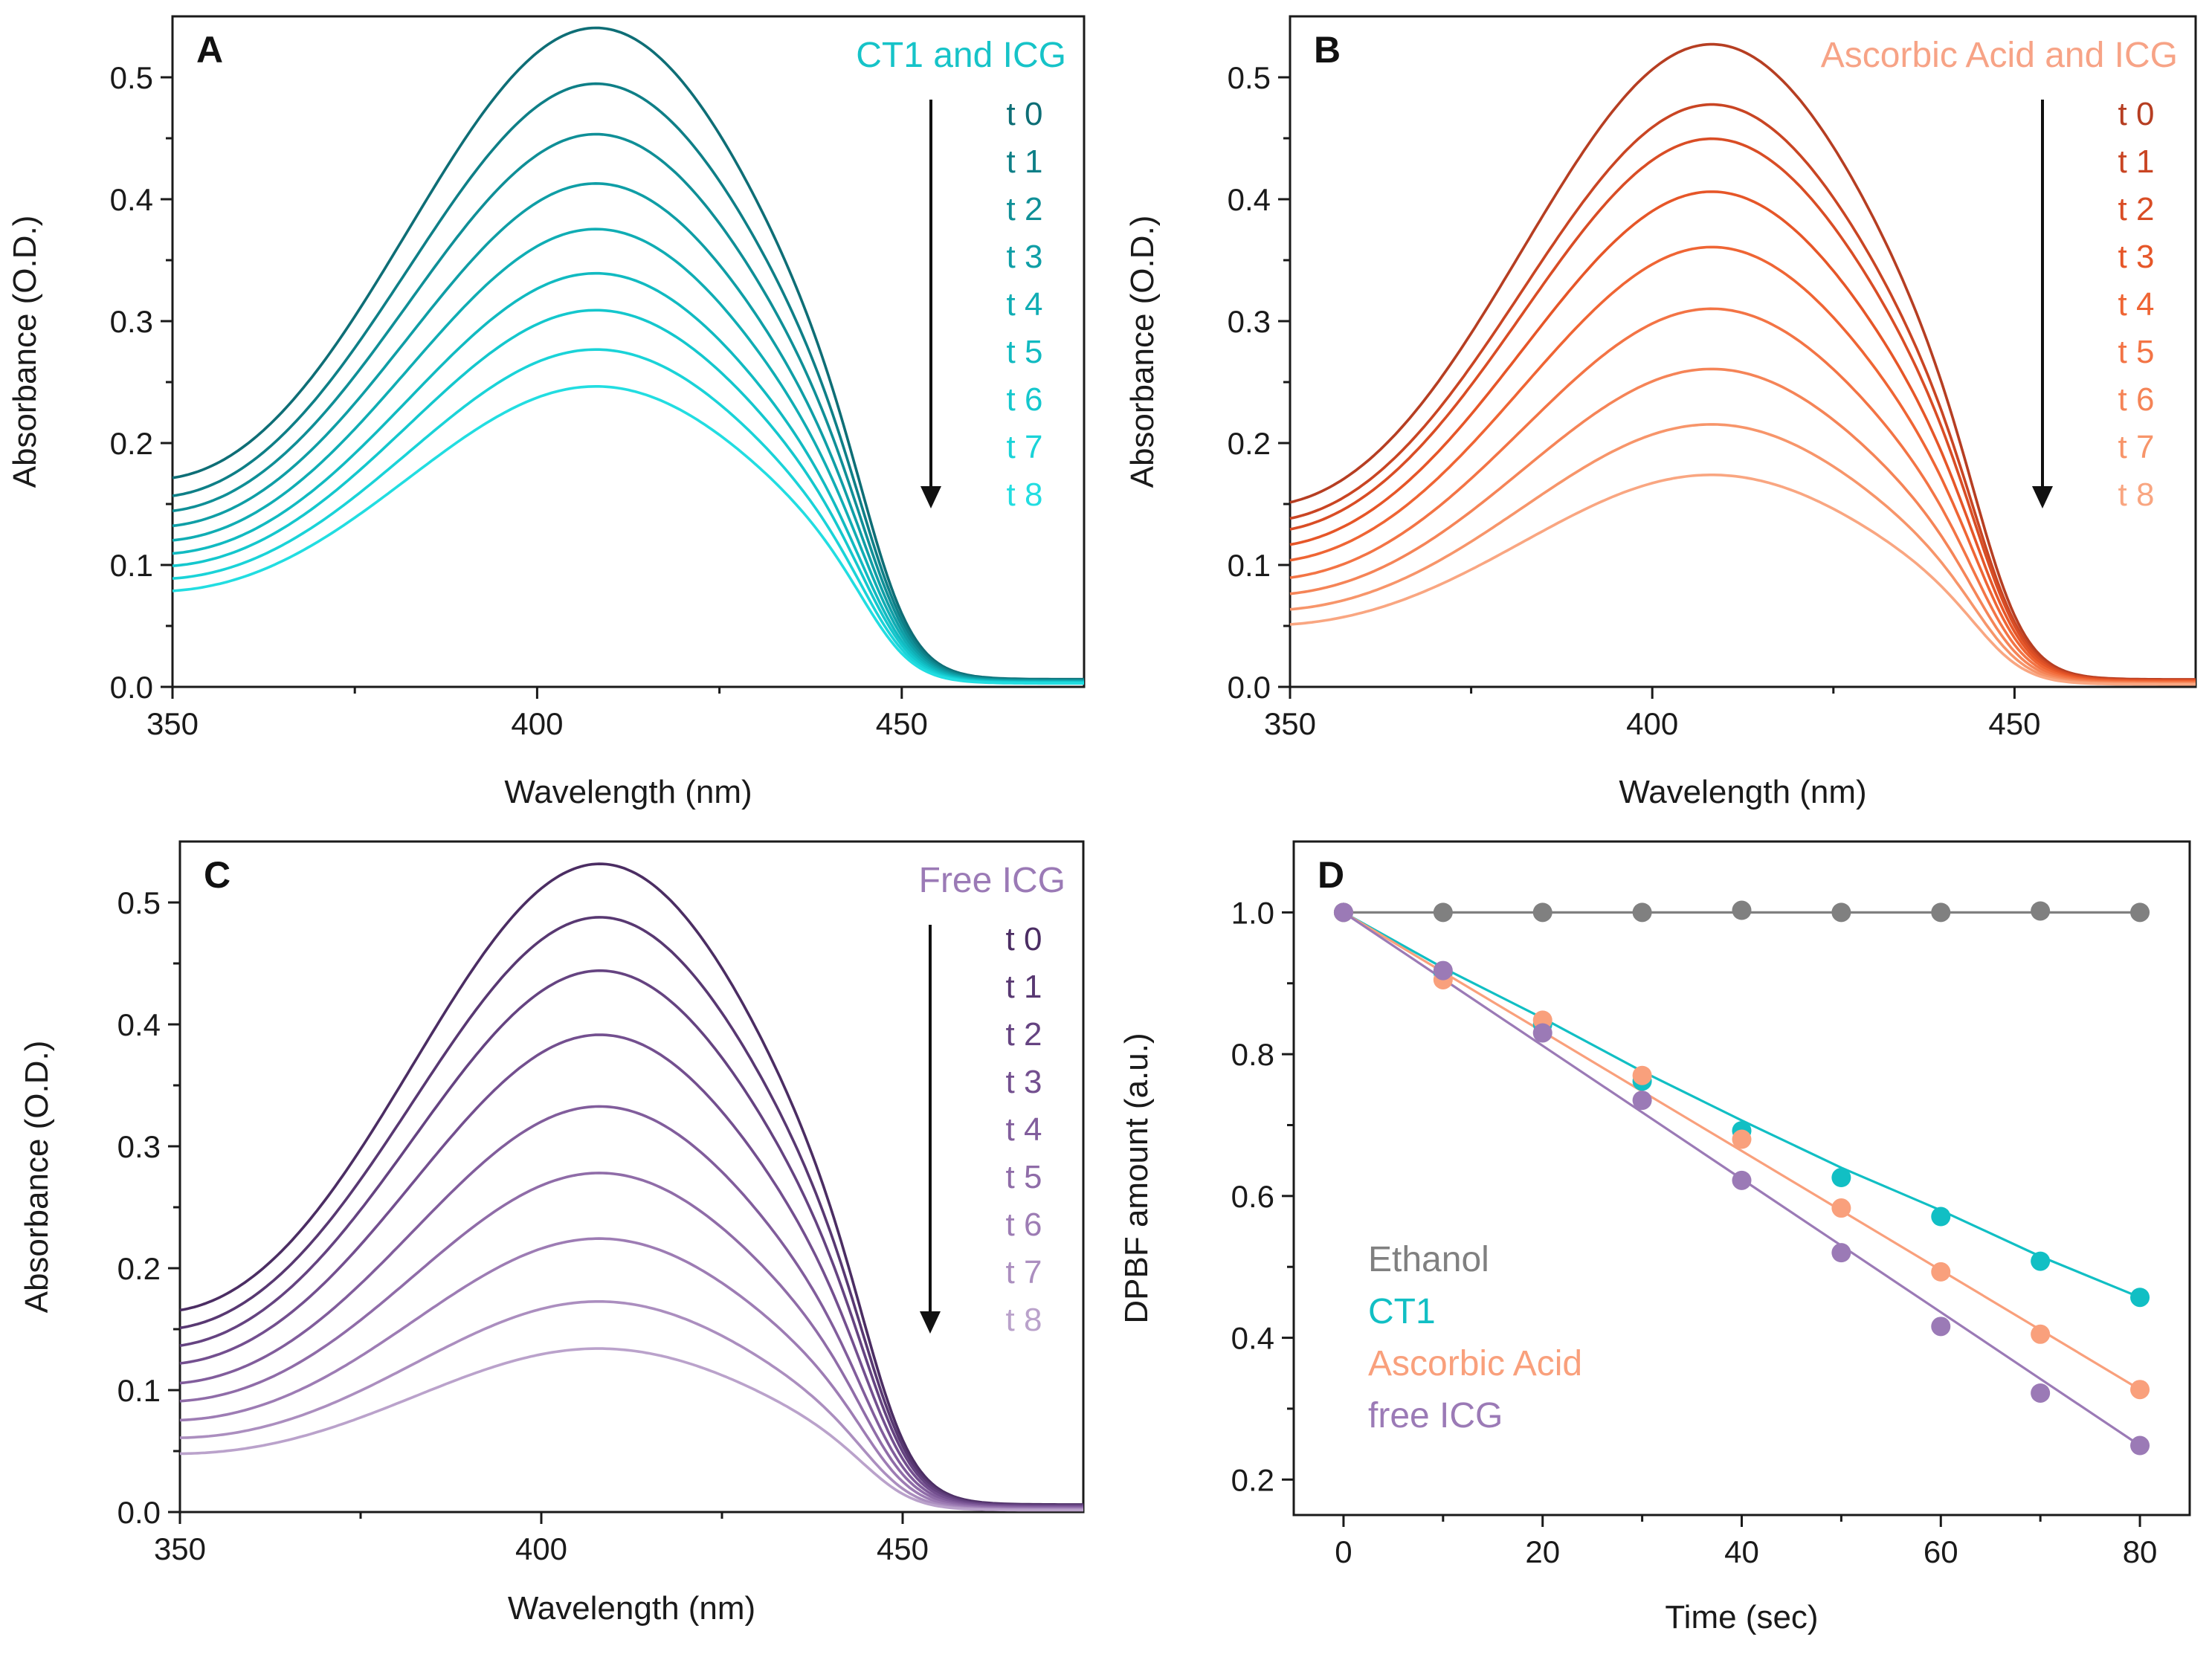 This screenshot has width=2212, height=1657. What do you see at coordinates (2014, 723) in the screenshot?
I see `panel-b-x-tick-label: 450` at bounding box center [2014, 723].